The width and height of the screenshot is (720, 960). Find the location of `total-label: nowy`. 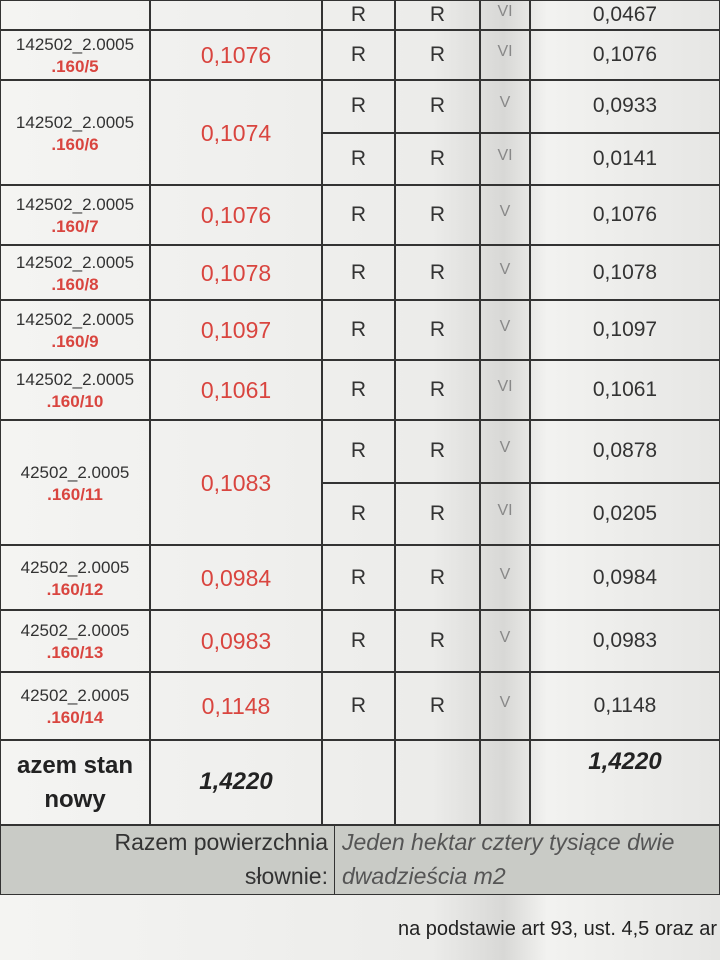

total-label: nowy is located at coordinates (75, 799).